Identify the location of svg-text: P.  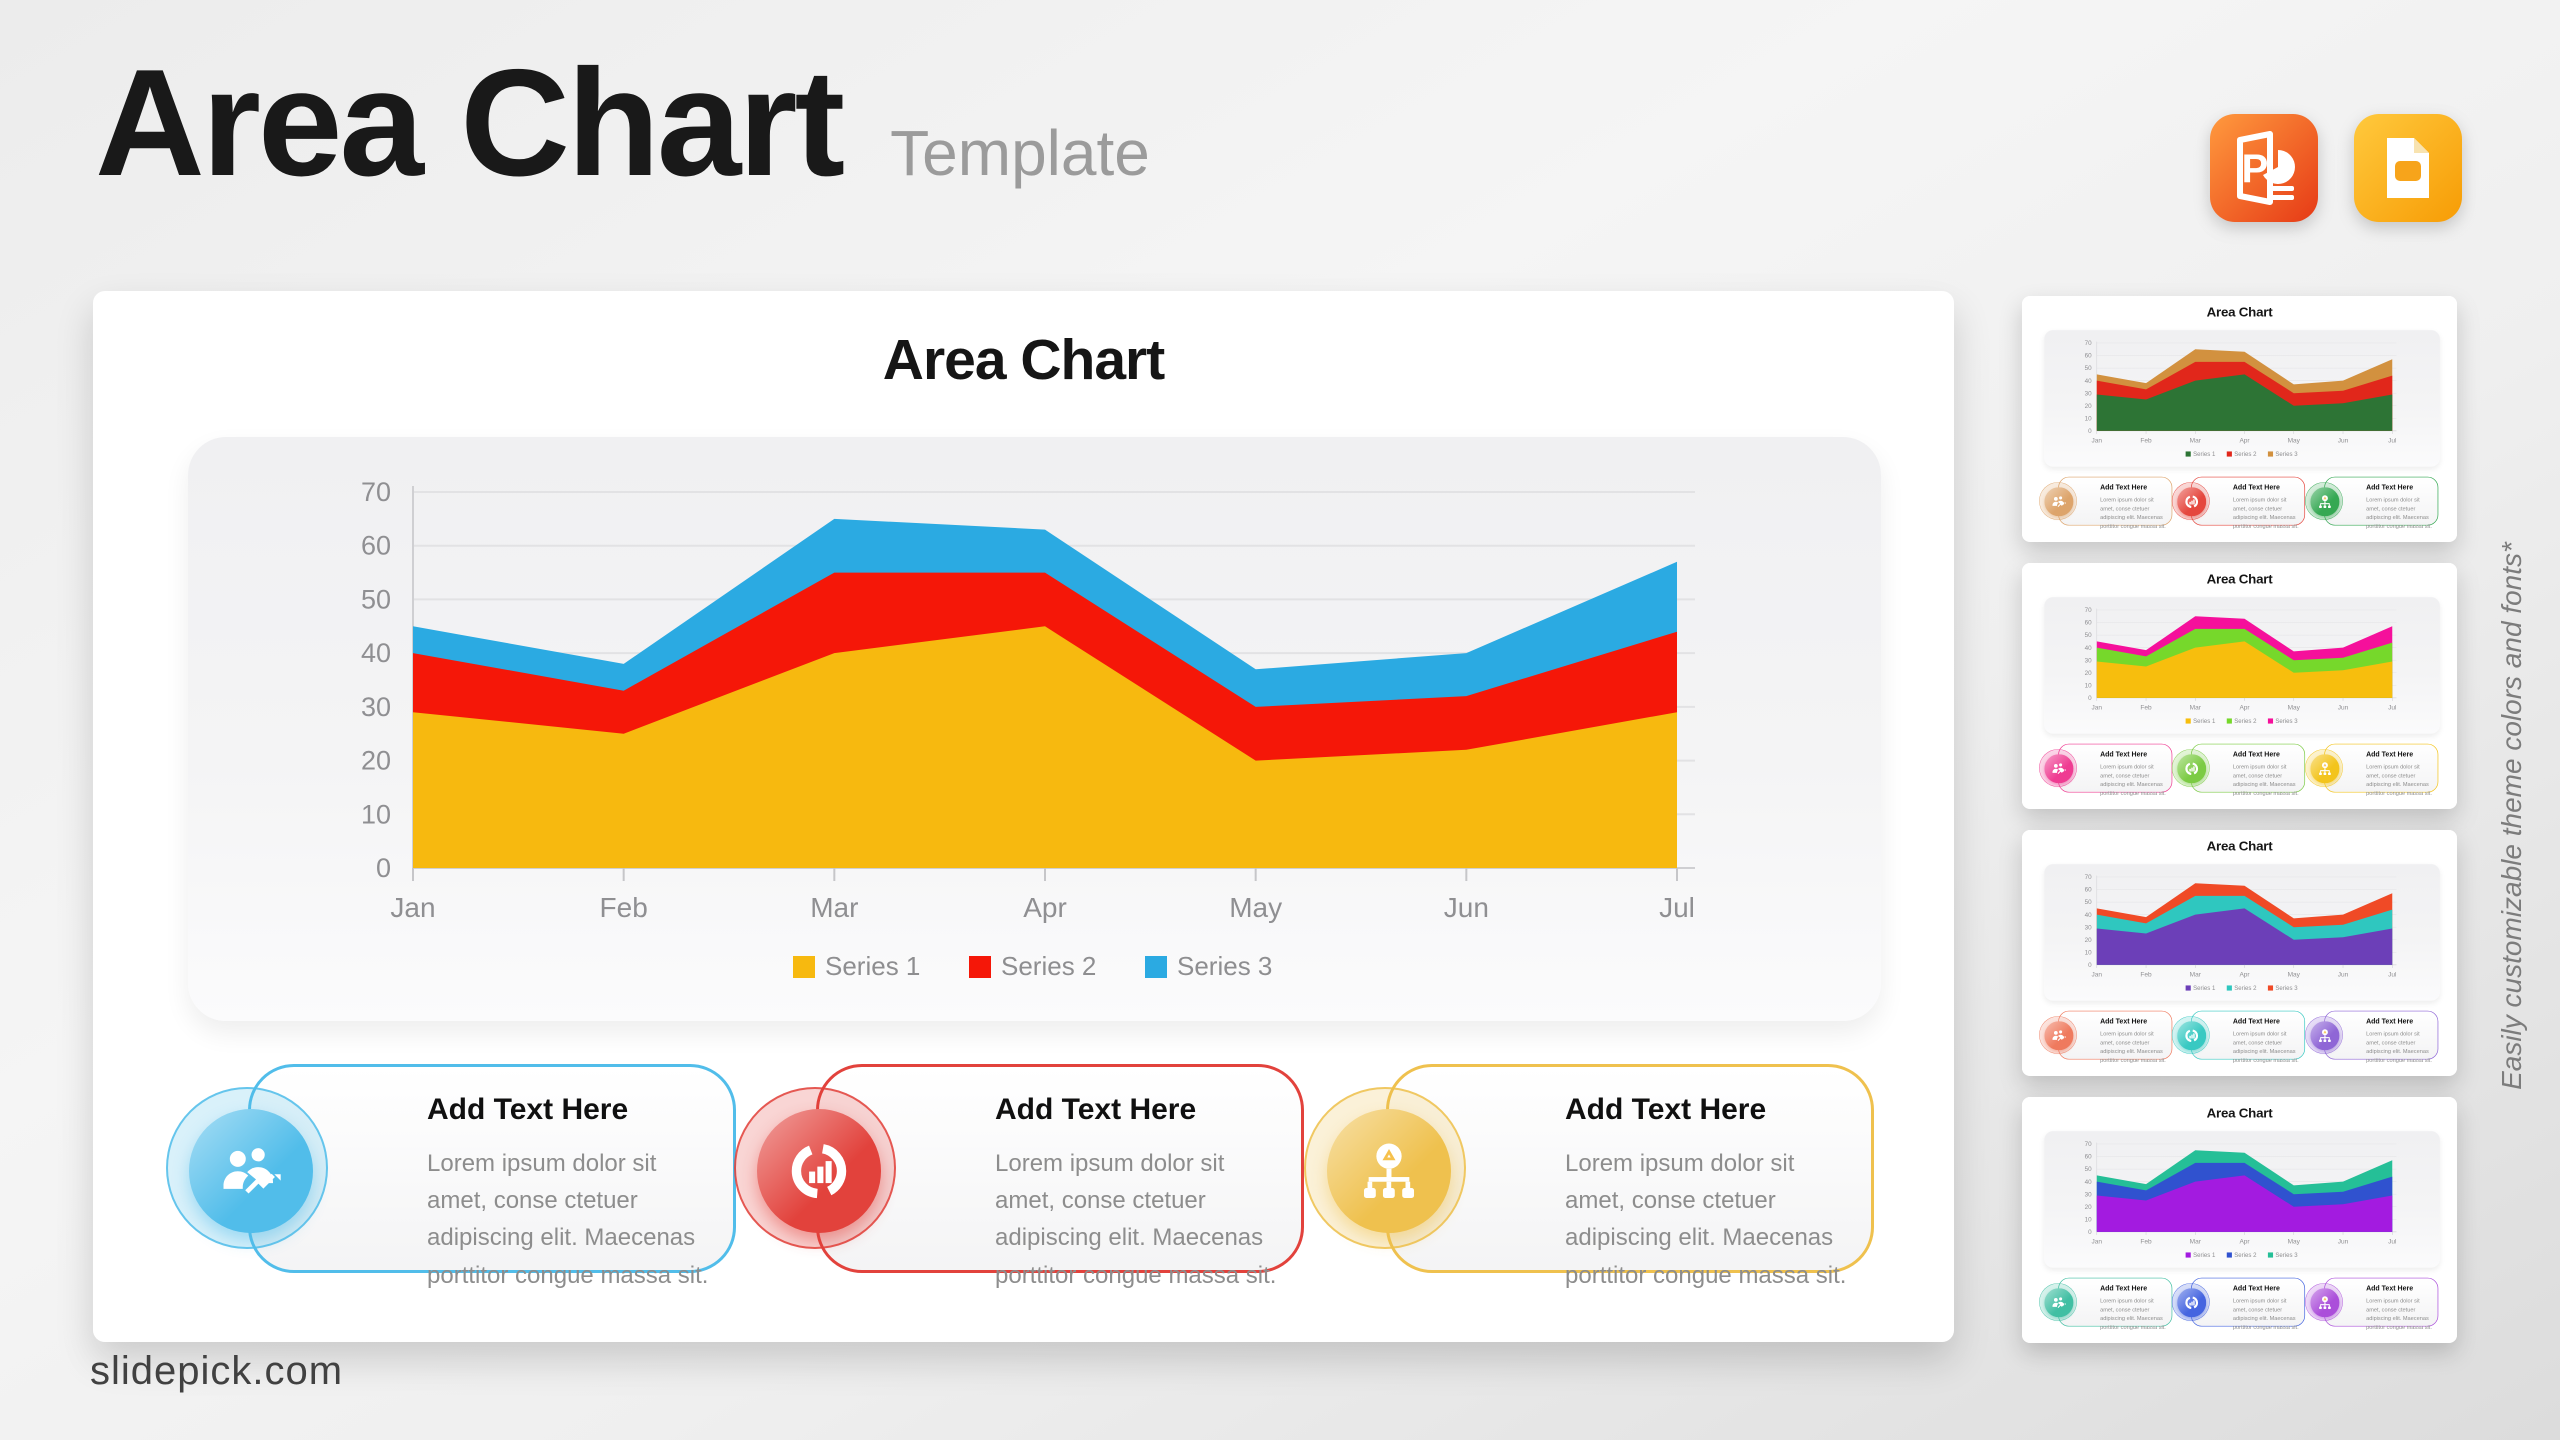
(2255, 169).